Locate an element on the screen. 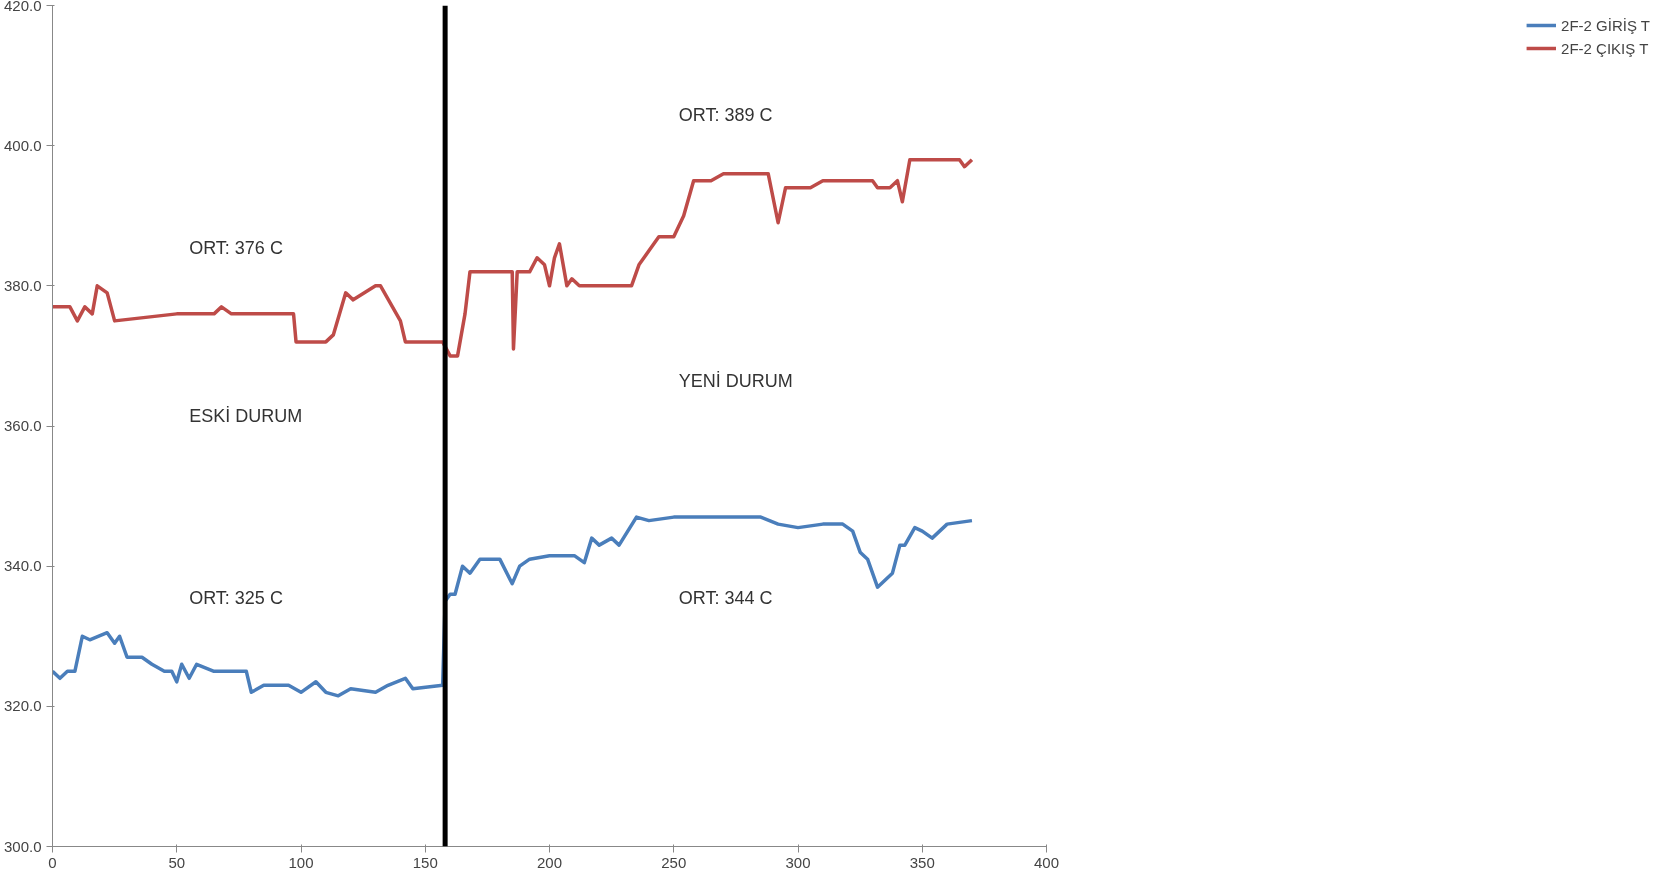 The height and width of the screenshot is (887, 1678). y-tick-label: 340.0 is located at coordinates (22, 566).